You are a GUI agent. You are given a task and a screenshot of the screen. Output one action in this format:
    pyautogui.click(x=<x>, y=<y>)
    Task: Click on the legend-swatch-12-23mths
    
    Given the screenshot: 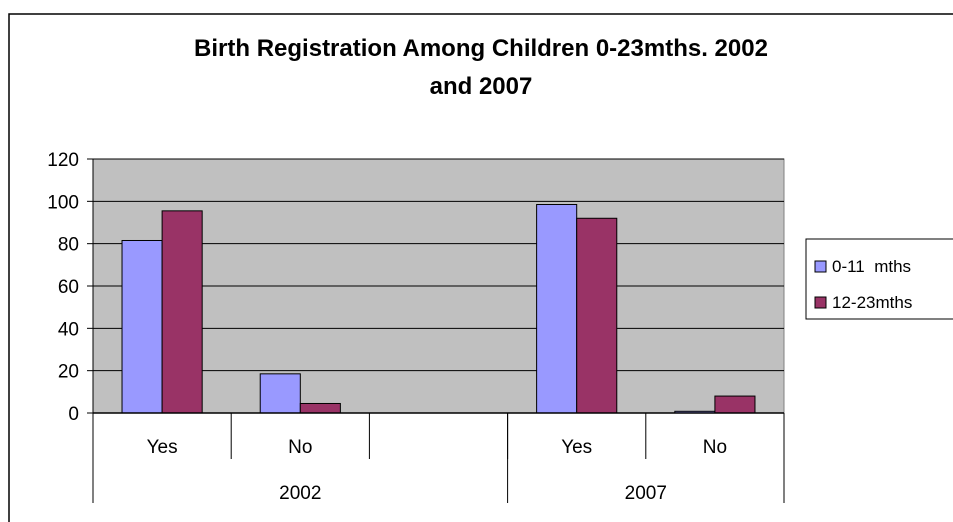 What is the action you would take?
    pyautogui.click(x=820, y=302)
    